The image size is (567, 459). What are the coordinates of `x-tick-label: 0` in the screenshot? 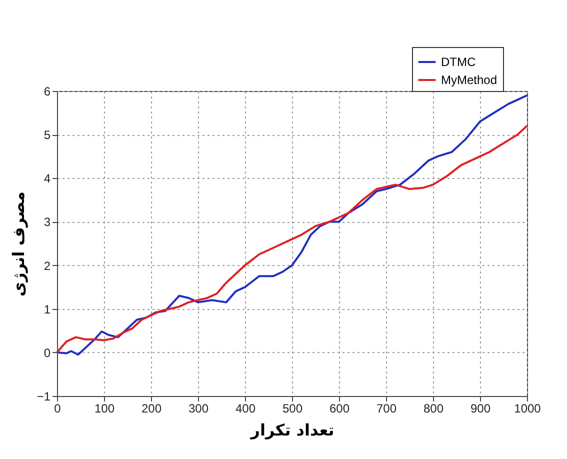 It's located at (58, 409).